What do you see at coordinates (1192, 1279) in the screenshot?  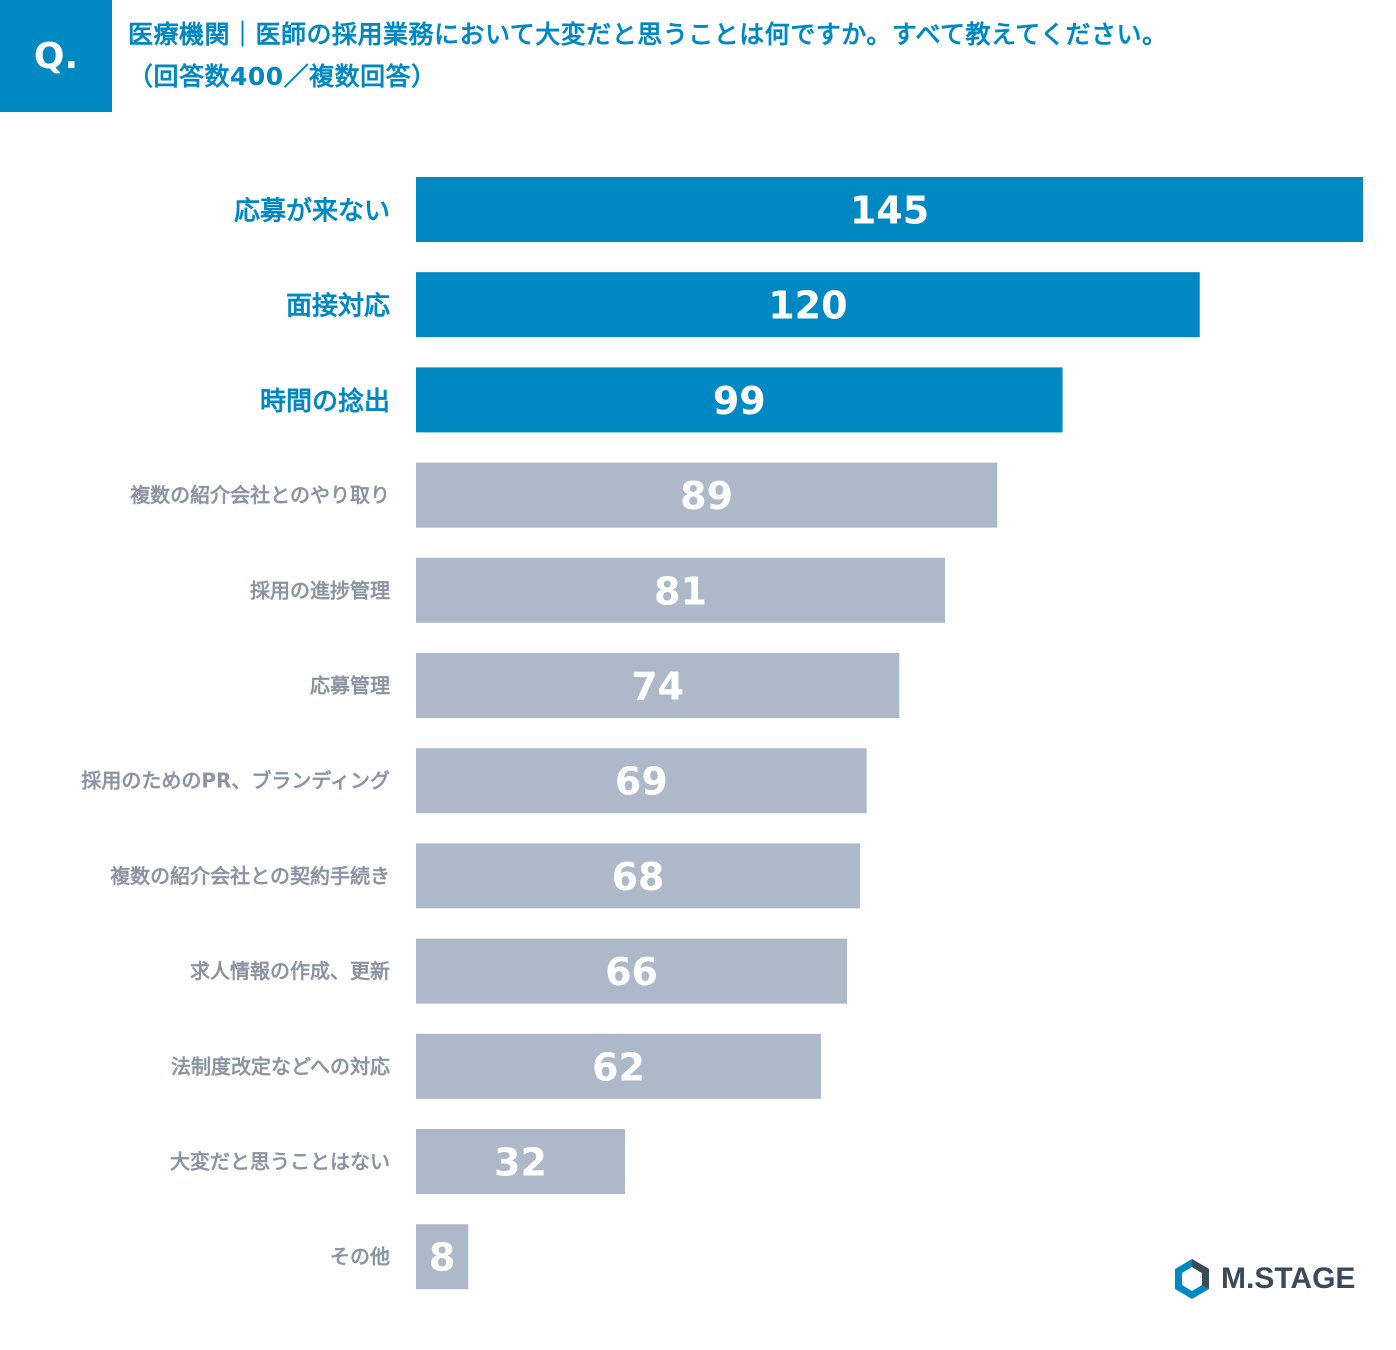 I see `hexagon-logo-icon` at bounding box center [1192, 1279].